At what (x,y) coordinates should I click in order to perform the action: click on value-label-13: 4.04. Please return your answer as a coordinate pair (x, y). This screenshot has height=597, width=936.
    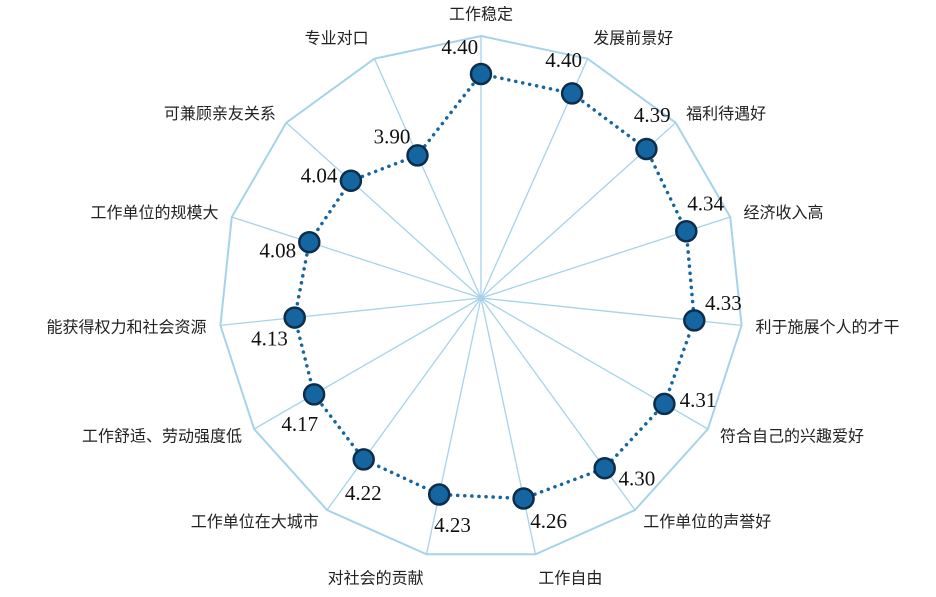
    Looking at the image, I should click on (319, 175).